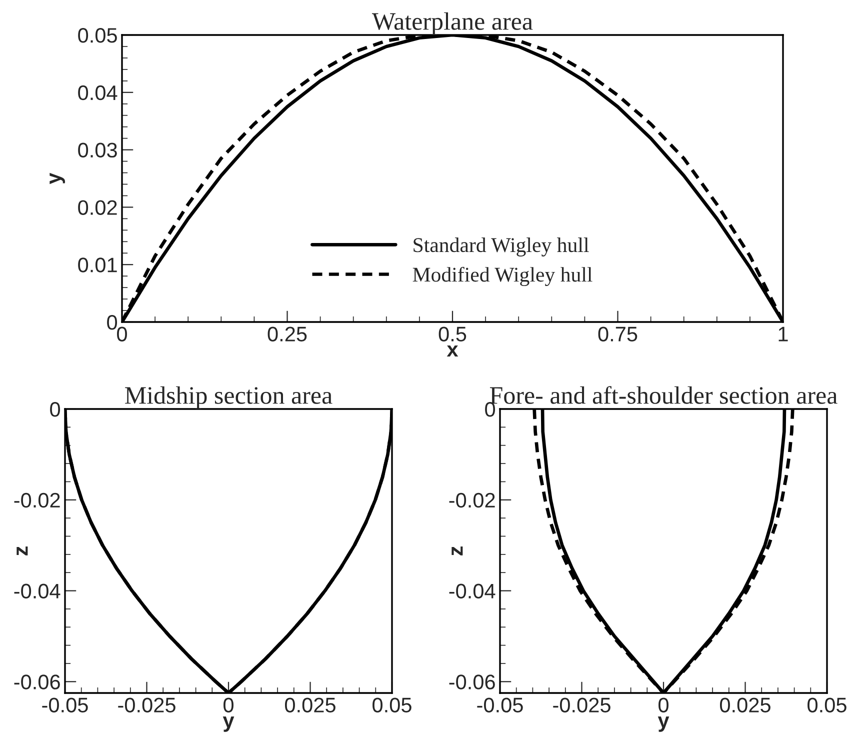  What do you see at coordinates (452, 334) in the screenshot?
I see `x-tick-label: 0.5` at bounding box center [452, 334].